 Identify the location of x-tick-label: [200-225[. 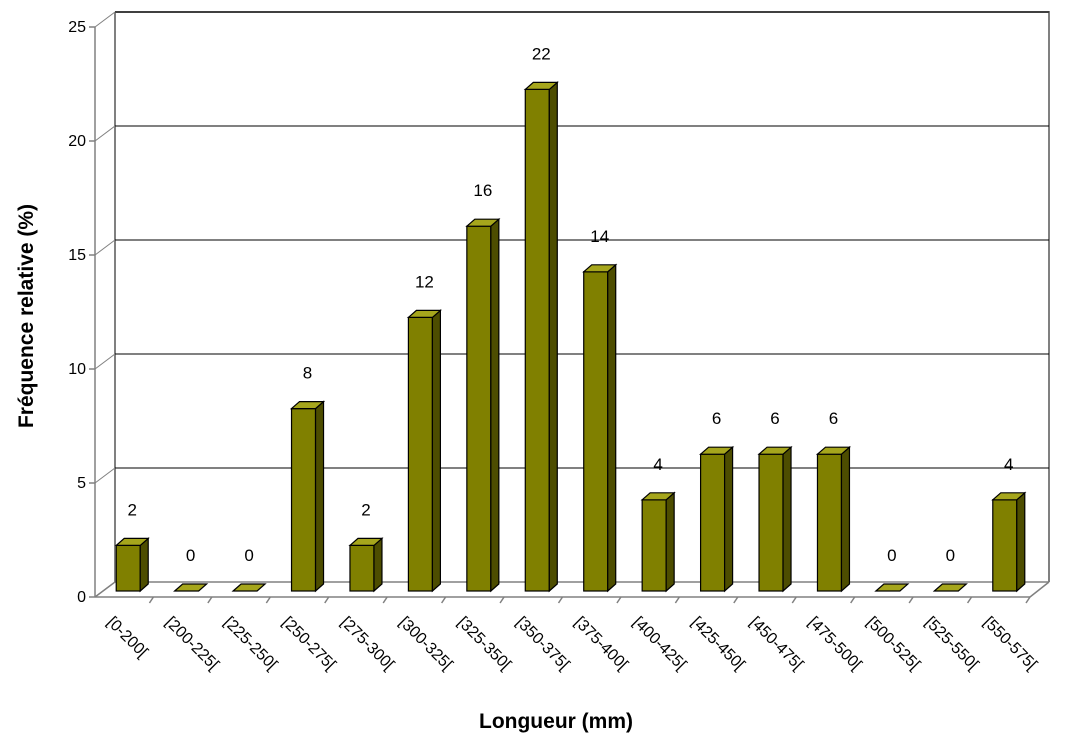
(192, 644).